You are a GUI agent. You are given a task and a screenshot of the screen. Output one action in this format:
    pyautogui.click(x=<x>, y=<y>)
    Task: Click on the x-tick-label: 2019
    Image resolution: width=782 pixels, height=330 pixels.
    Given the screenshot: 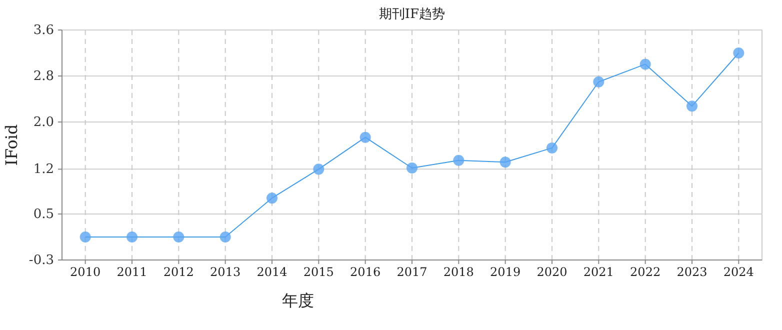 What is the action you would take?
    pyautogui.click(x=505, y=272)
    